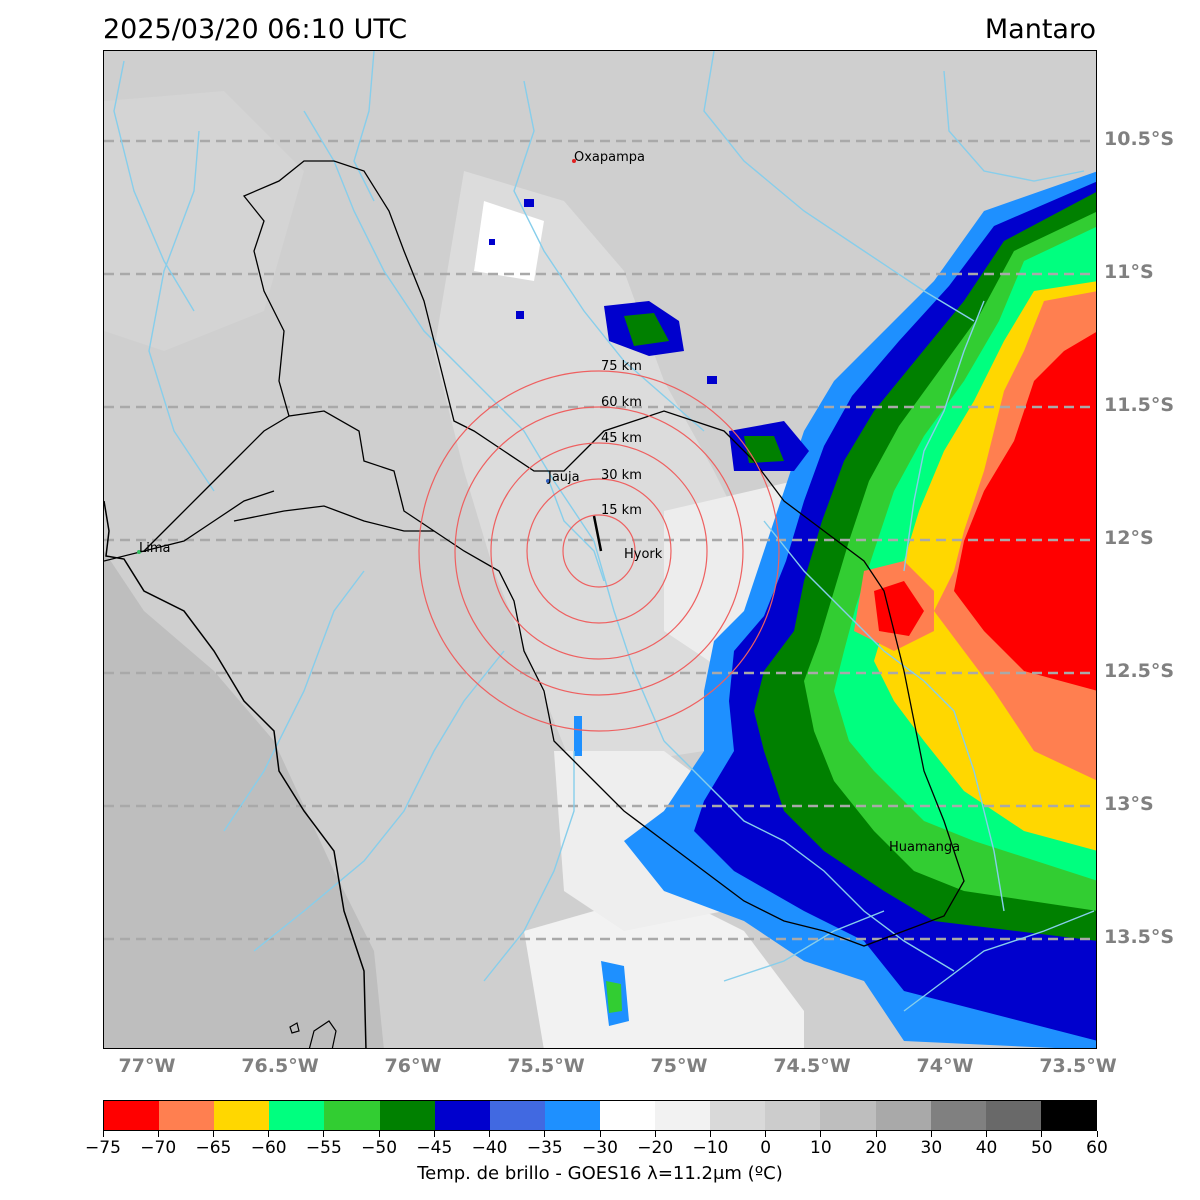 The width and height of the screenshot is (1200, 1200). What do you see at coordinates (1129, 538) in the screenshot?
I see `lat-label-12s: 12°S` at bounding box center [1129, 538].